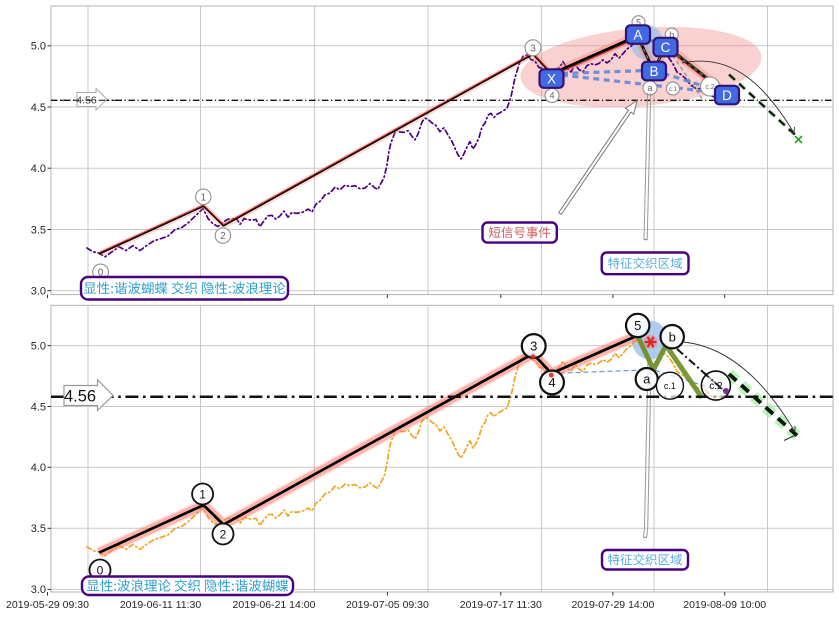 Image resolution: width=839 pixels, height=617 pixels. Describe the element at coordinates (387, 605) in the screenshot. I see `svg-text: 2019-07-05 09:30` at that location.